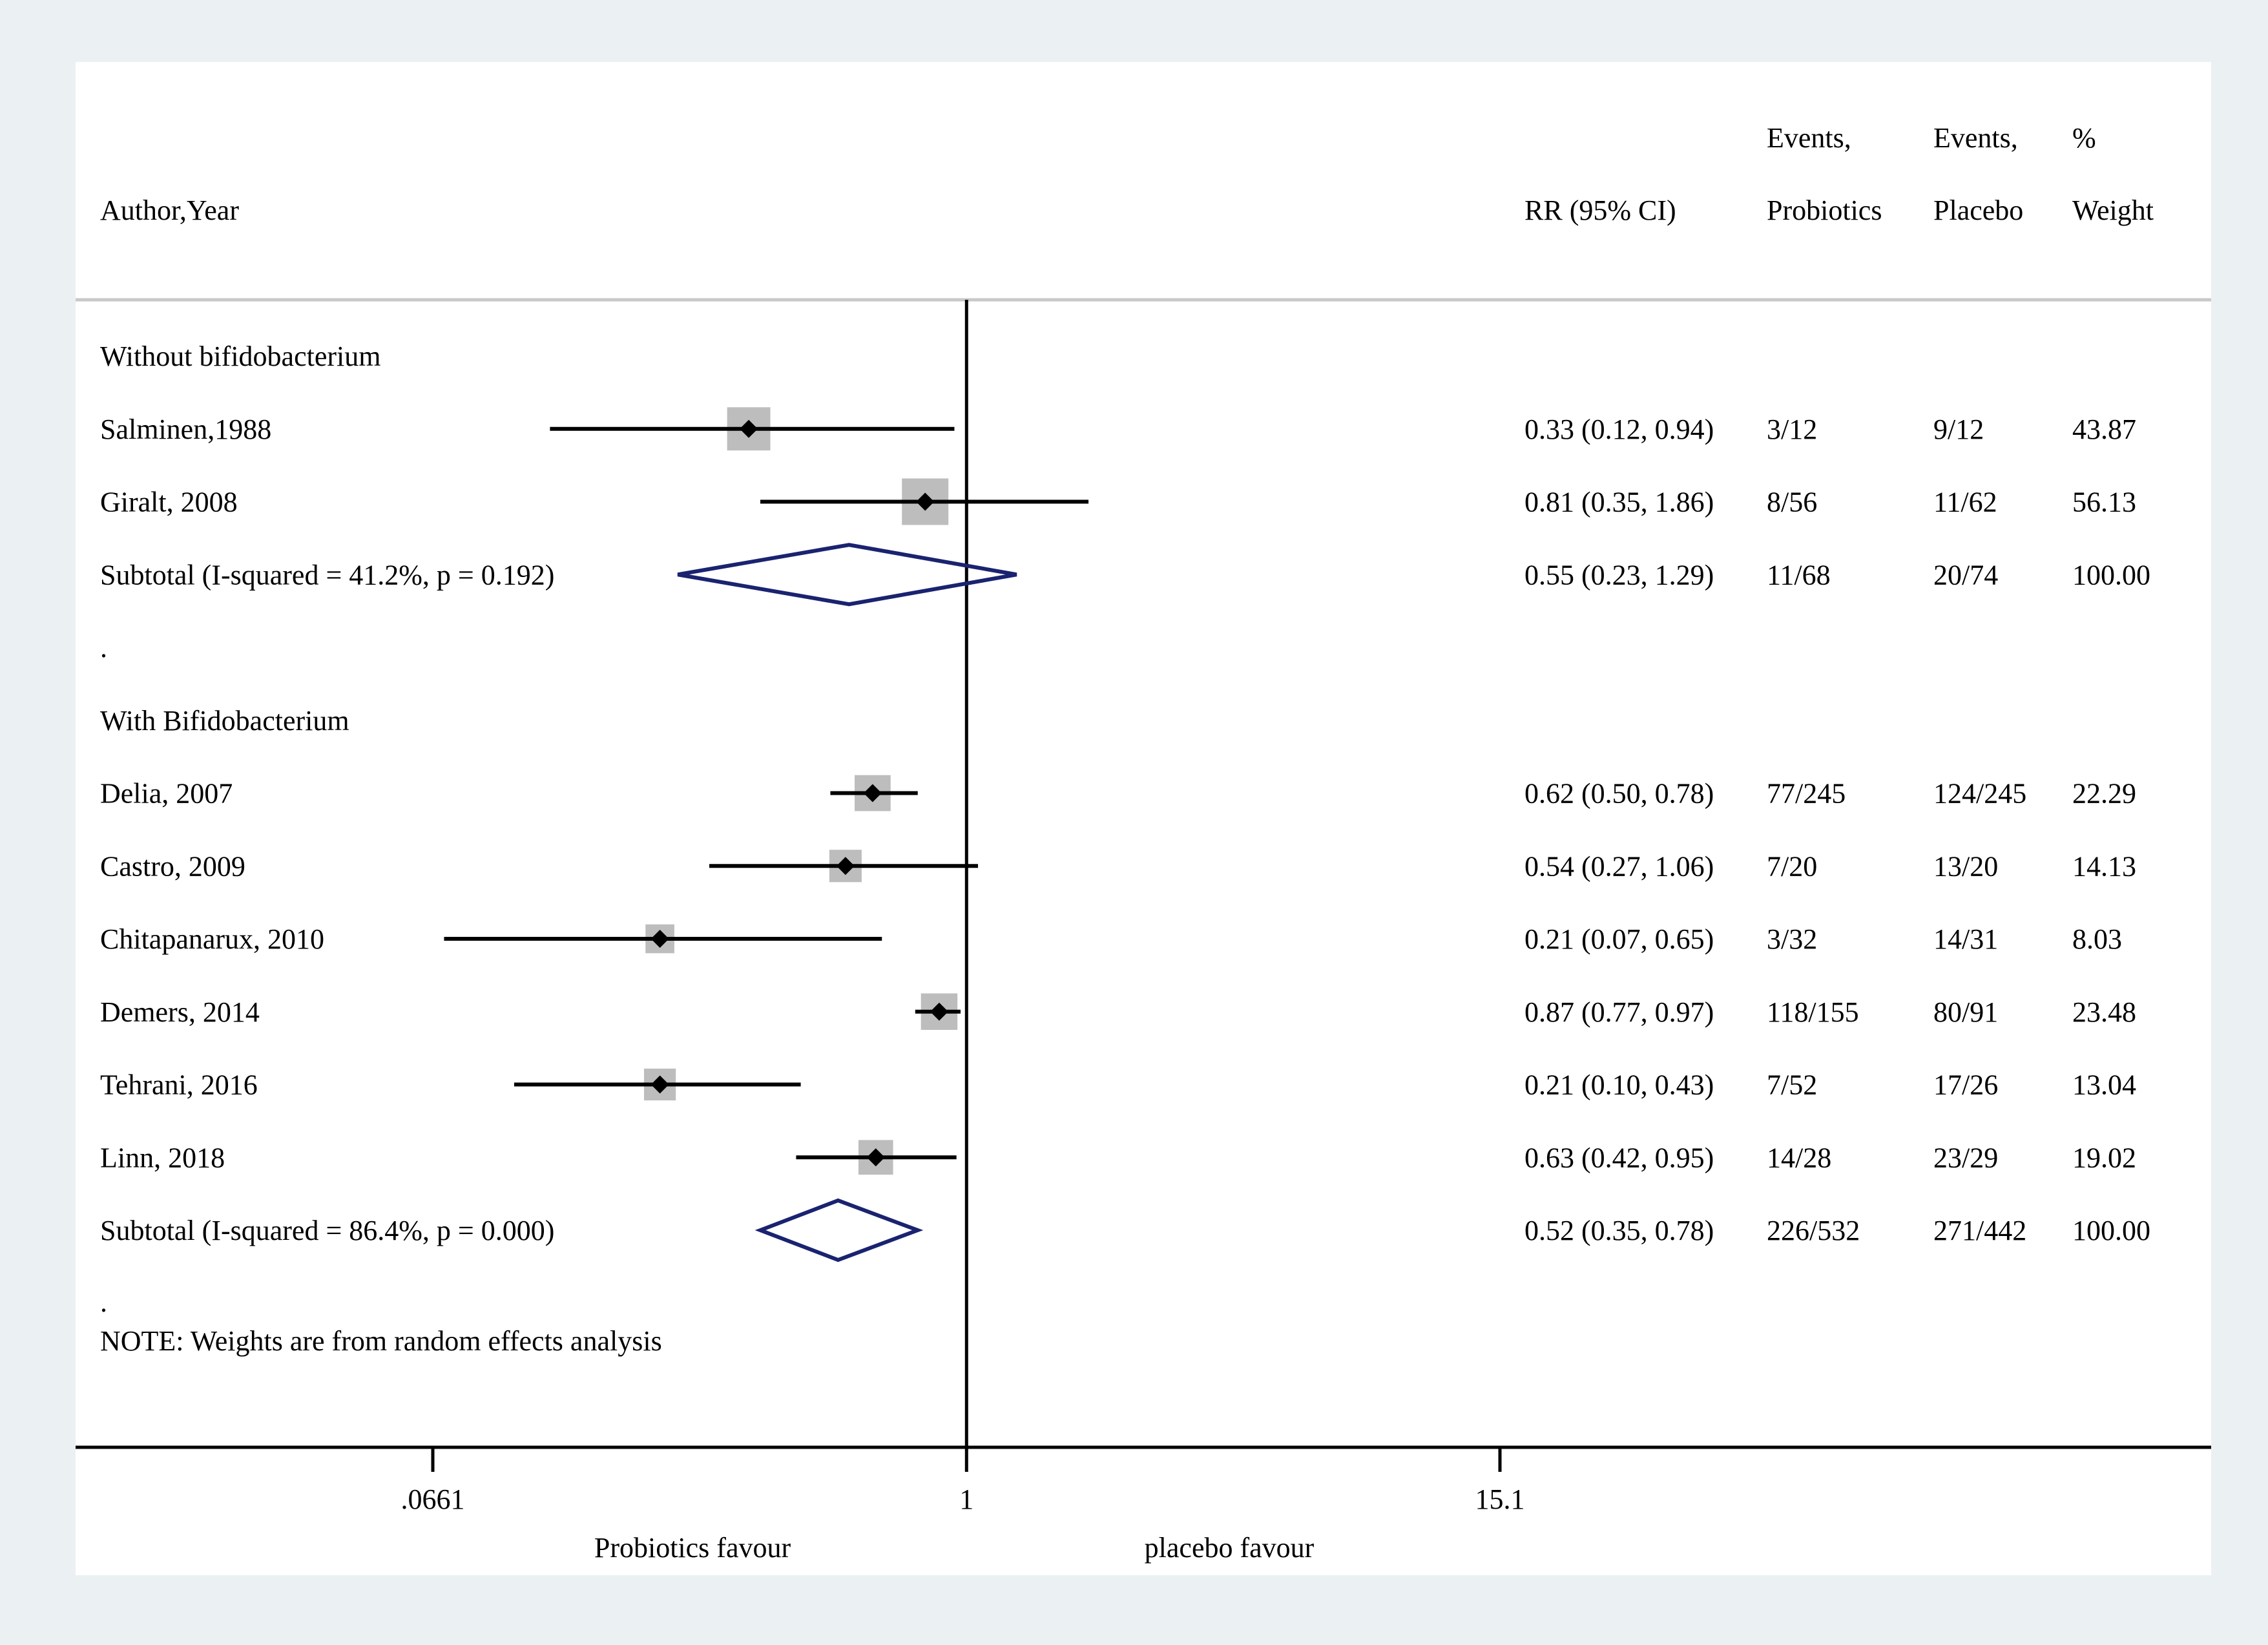  What do you see at coordinates (1500, 1499) in the screenshot?
I see `x-tick-label: 15.1` at bounding box center [1500, 1499].